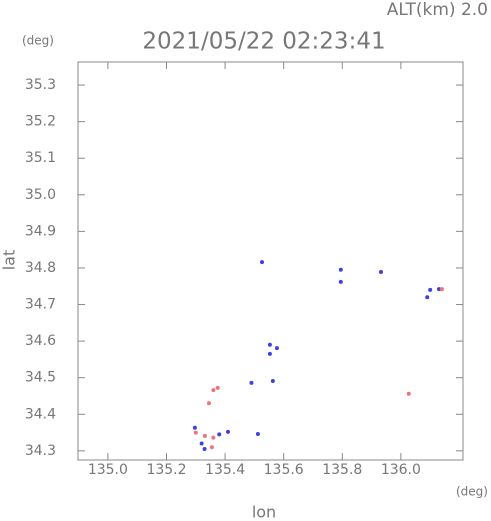  I want to click on x-tick-label: 135.8, so click(342, 470).